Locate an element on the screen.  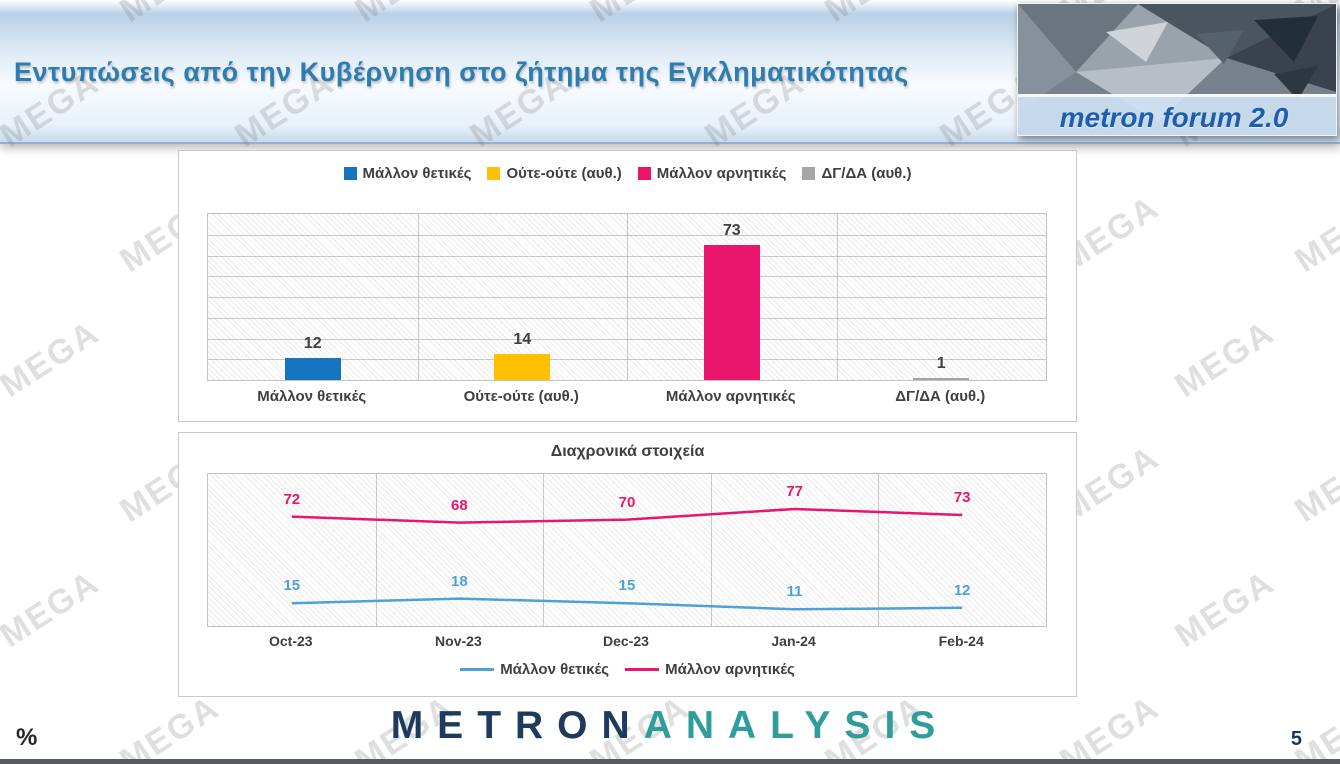
point-value-label: 77 is located at coordinates (794, 491).